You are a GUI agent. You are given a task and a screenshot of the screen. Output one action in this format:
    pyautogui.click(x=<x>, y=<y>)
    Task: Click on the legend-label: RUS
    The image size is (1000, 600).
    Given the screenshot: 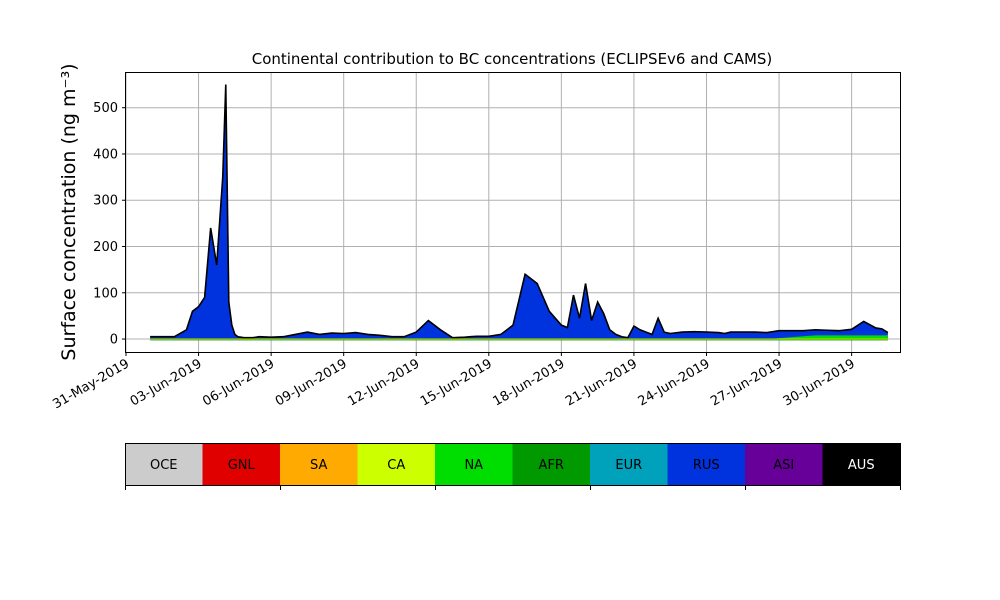 What is the action you would take?
    pyautogui.click(x=706, y=465)
    